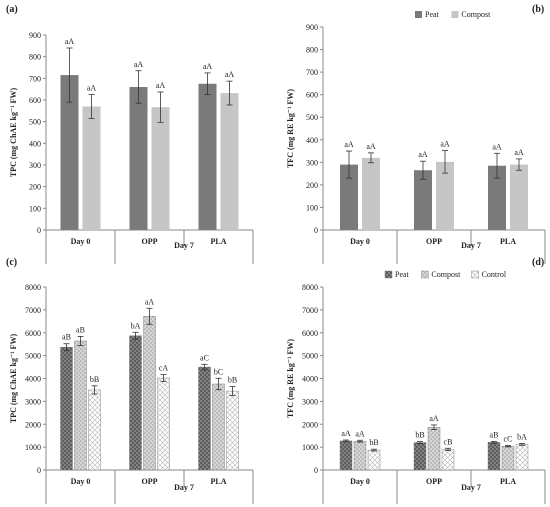  I want to click on y-tick-label: 2000, so click(310, 424).